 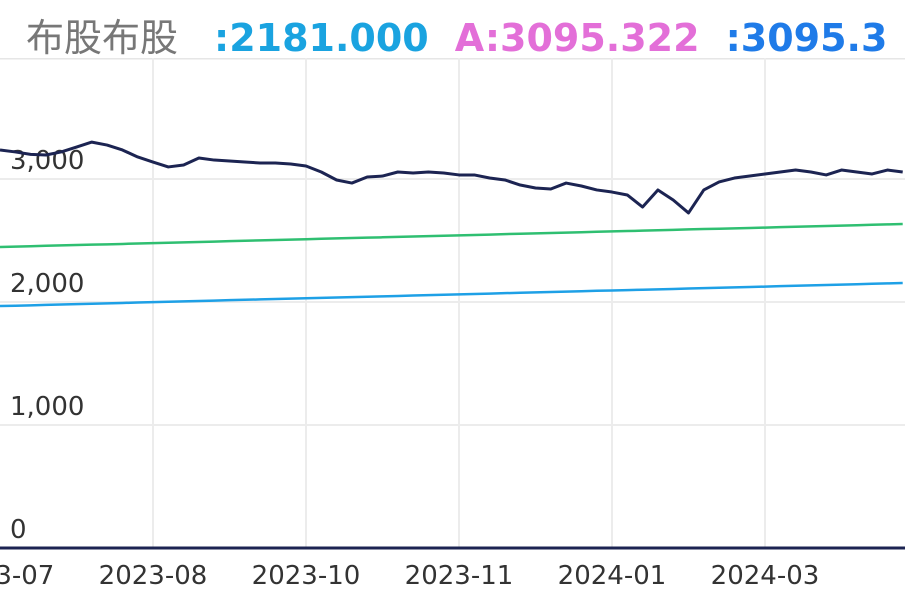 What do you see at coordinates (102, 37) in the screenshot?
I see `header-title: 布股布股` at bounding box center [102, 37].